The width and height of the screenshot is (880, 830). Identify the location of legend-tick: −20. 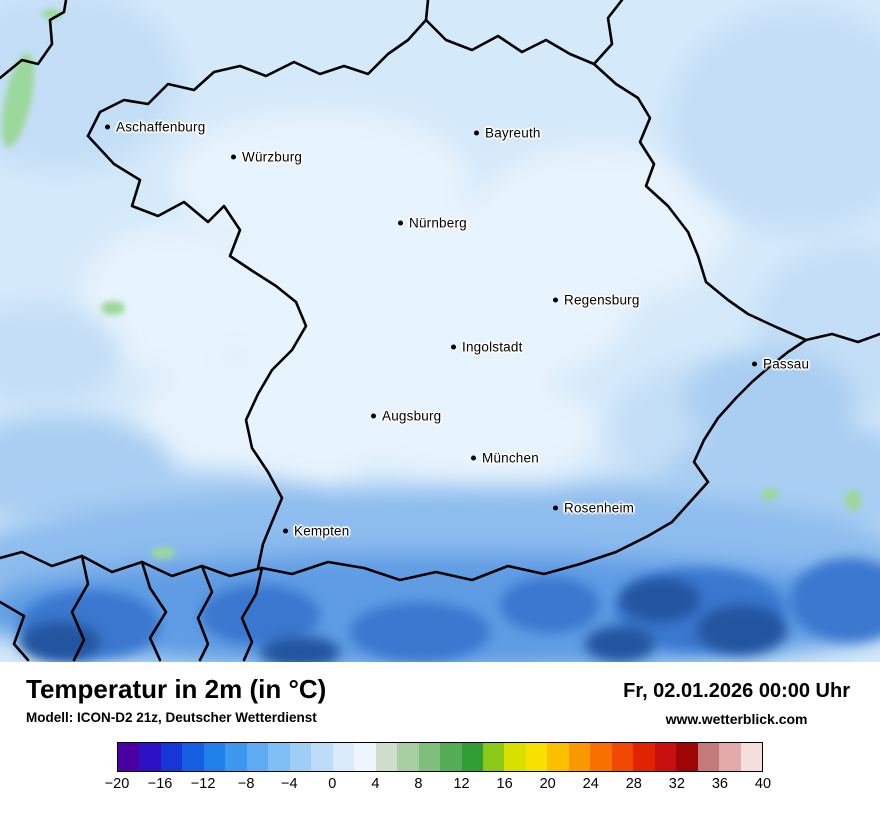
(117, 784).